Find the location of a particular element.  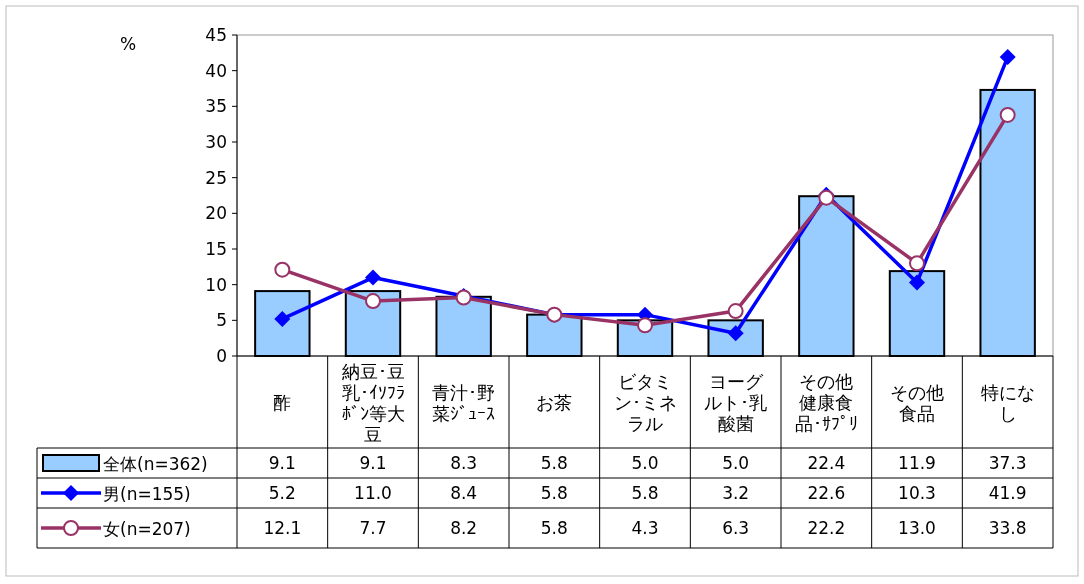

y-tick-label: 25 is located at coordinates (216, 177).